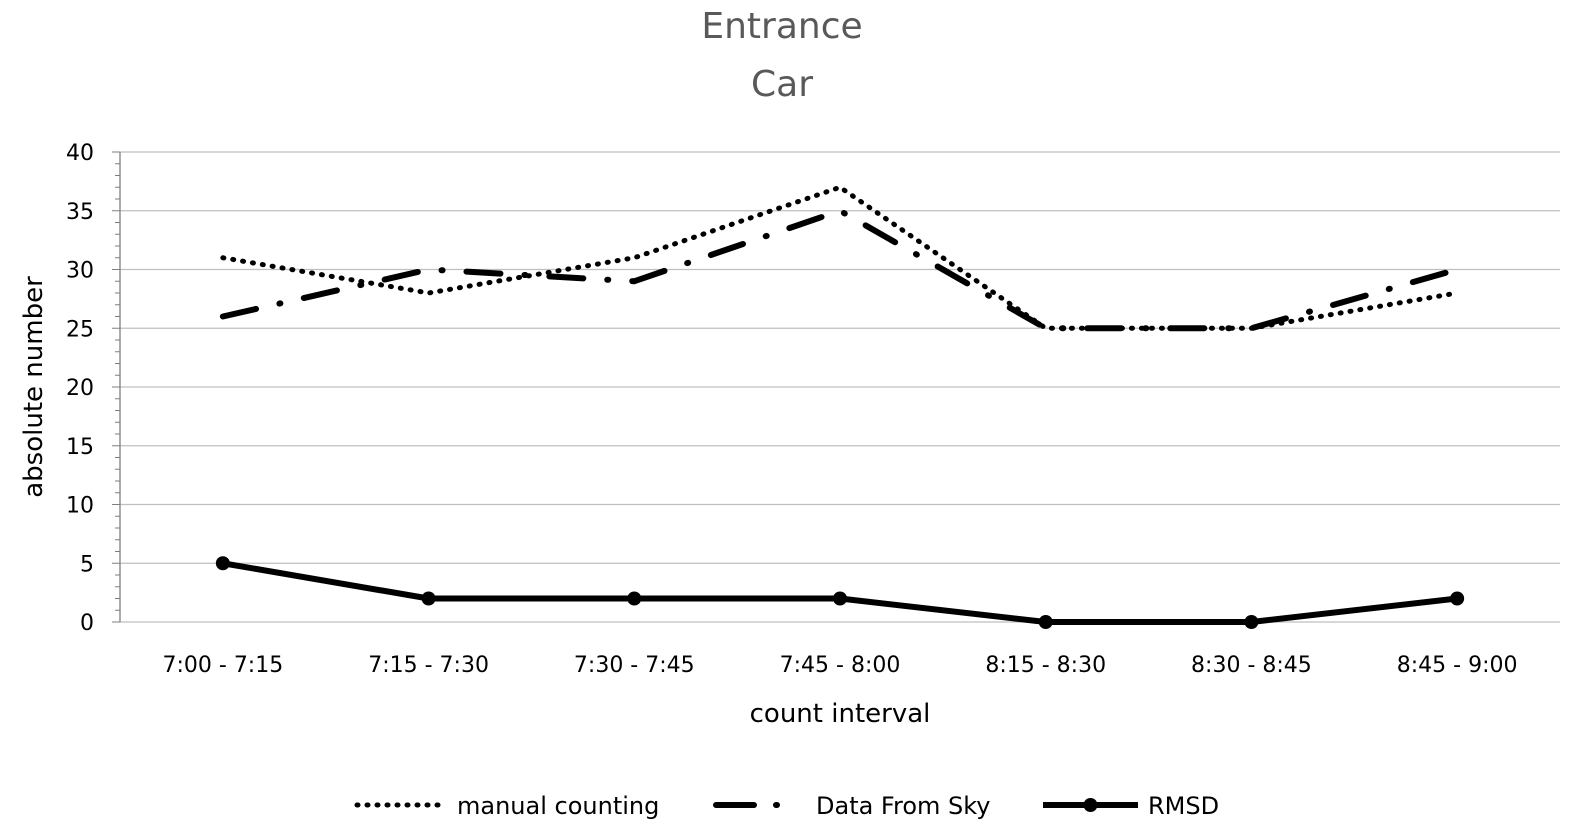 This screenshot has width=1575, height=824. I want to click on y-tick-label: 25, so click(80, 329).